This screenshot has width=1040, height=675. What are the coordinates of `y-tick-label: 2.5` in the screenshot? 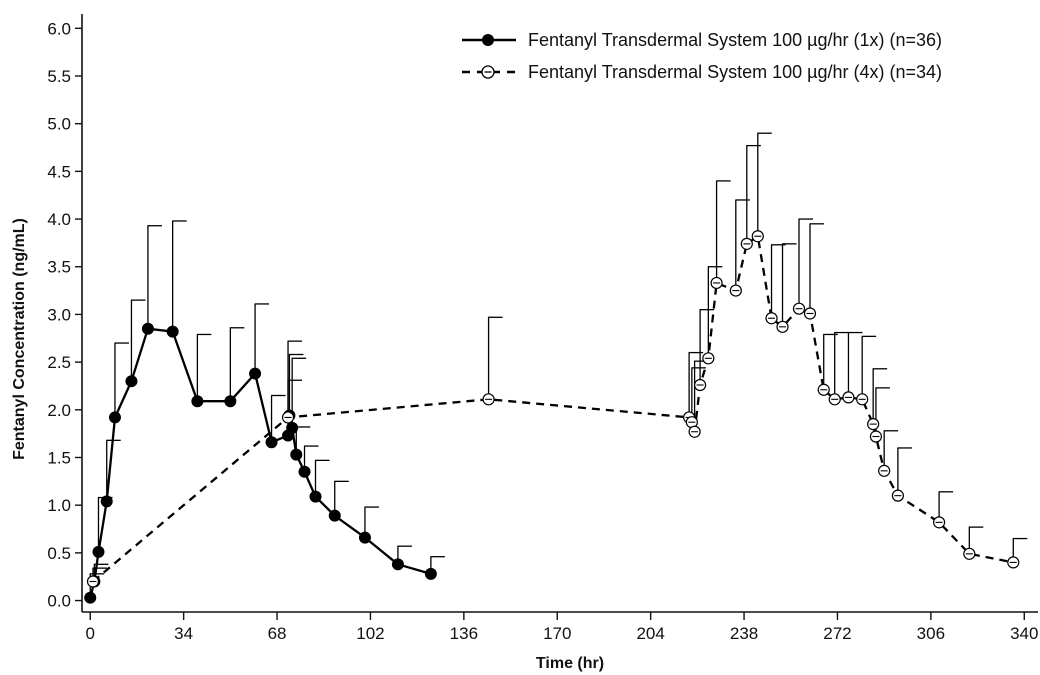 It's located at (59, 362).